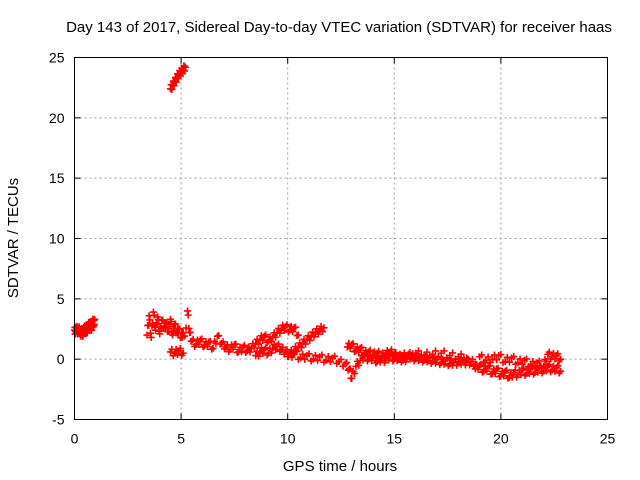 The width and height of the screenshot is (640, 480). I want to click on y-tick-label: -5, so click(58, 420).